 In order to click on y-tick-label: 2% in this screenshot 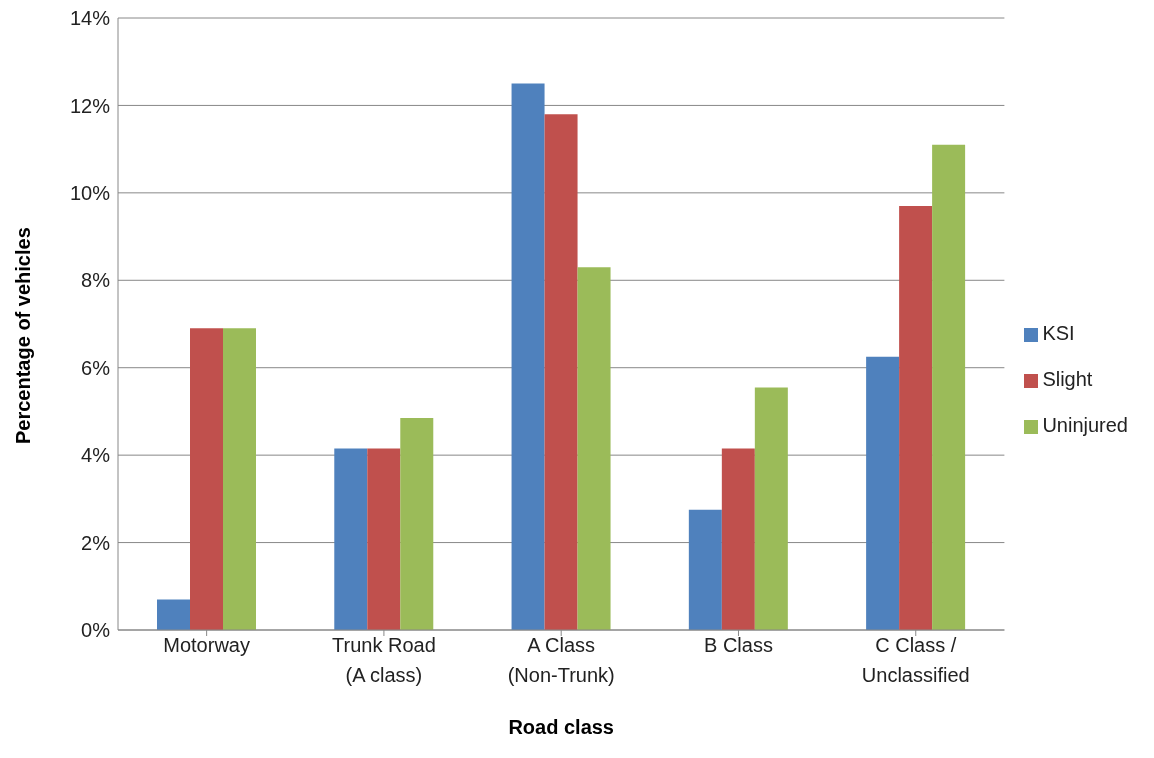, I will do `click(96, 542)`.